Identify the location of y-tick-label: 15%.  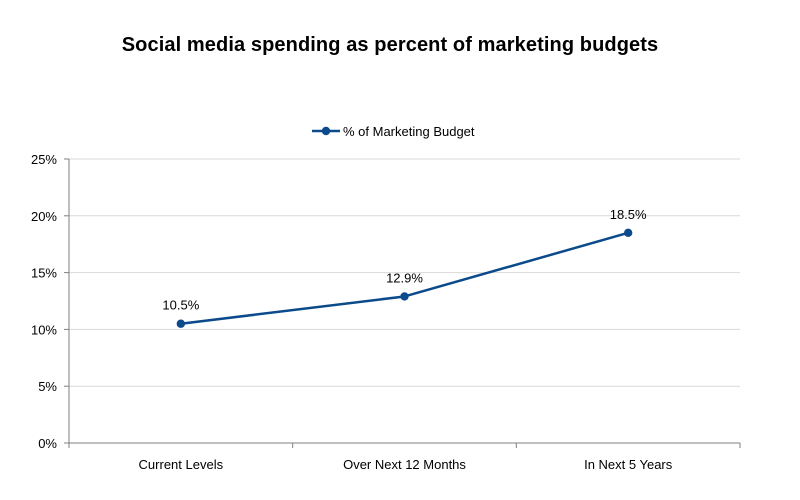
(44, 273).